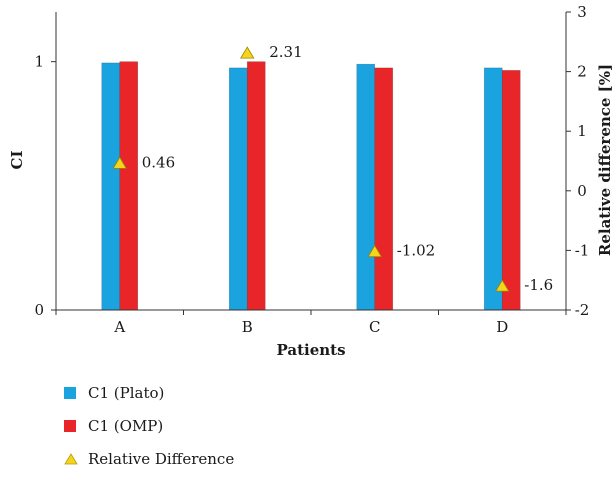  Describe the element at coordinates (416, 251) in the screenshot. I see `data-label-c: -1.02` at that location.